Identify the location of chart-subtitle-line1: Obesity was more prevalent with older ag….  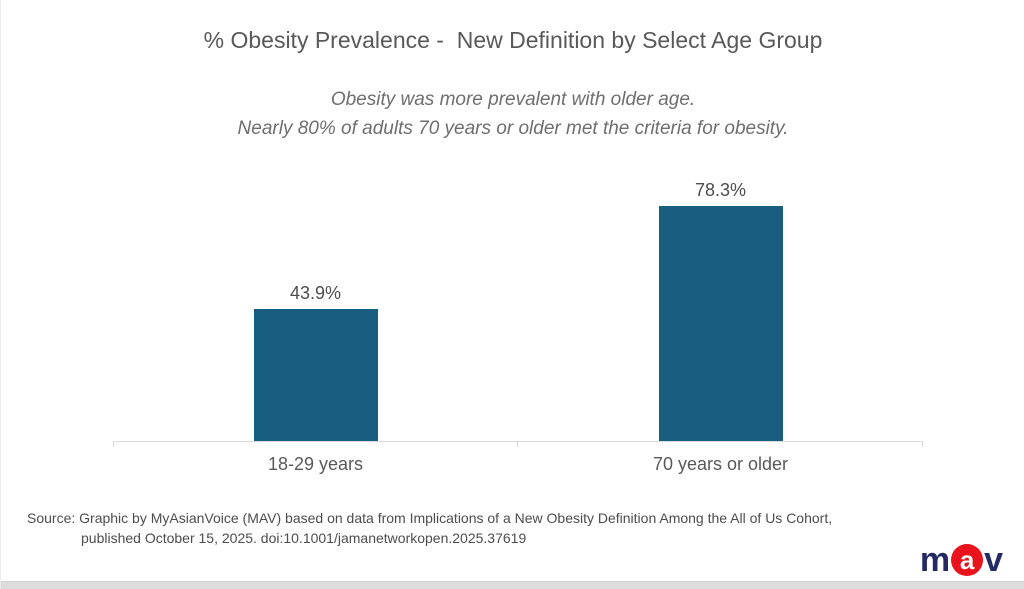
(513, 99).